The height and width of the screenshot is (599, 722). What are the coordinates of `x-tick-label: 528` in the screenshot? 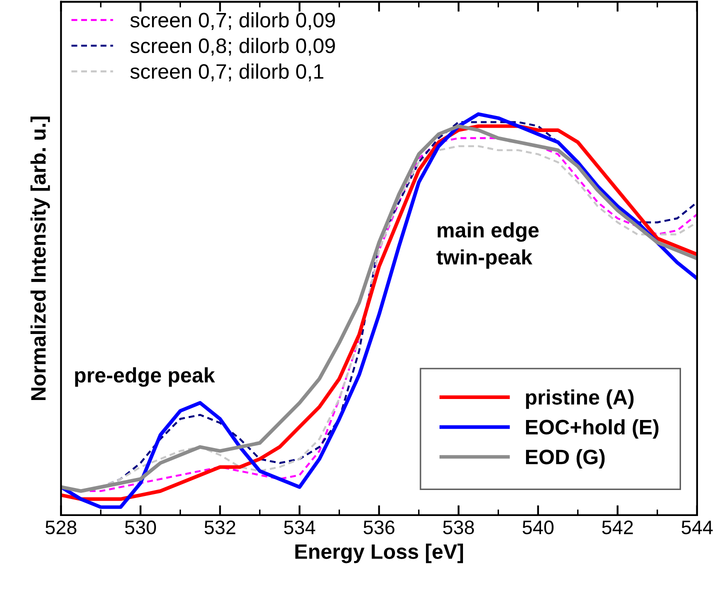 It's located at (61, 527).